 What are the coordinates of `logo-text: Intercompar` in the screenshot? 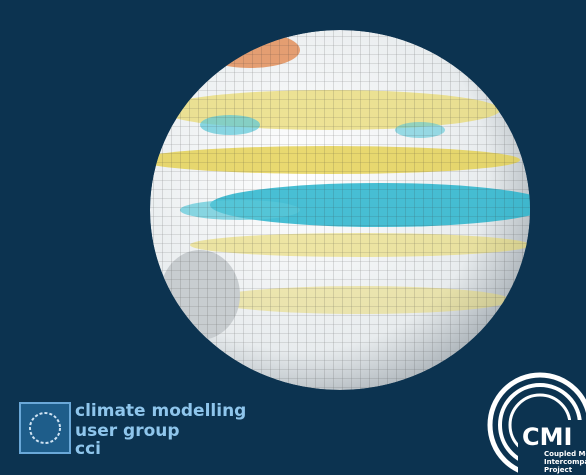 It's located at (565, 462).